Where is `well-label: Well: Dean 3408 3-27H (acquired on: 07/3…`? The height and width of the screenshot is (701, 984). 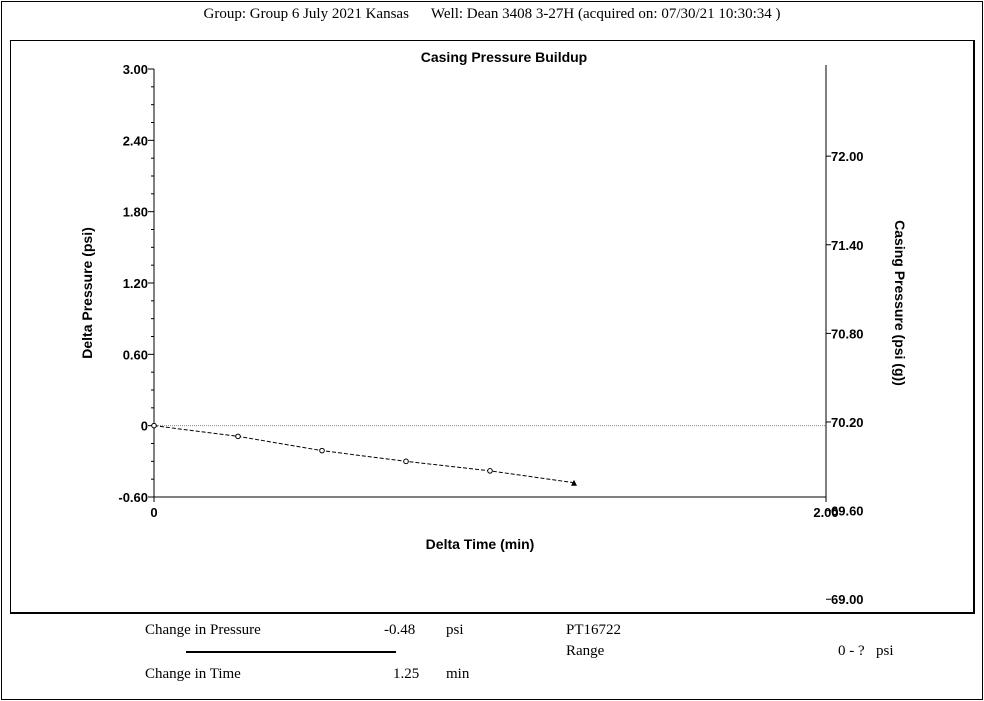
well-label: Well: Dean 3408 3-27H (acquired on: 07/3… is located at coordinates (605, 14).